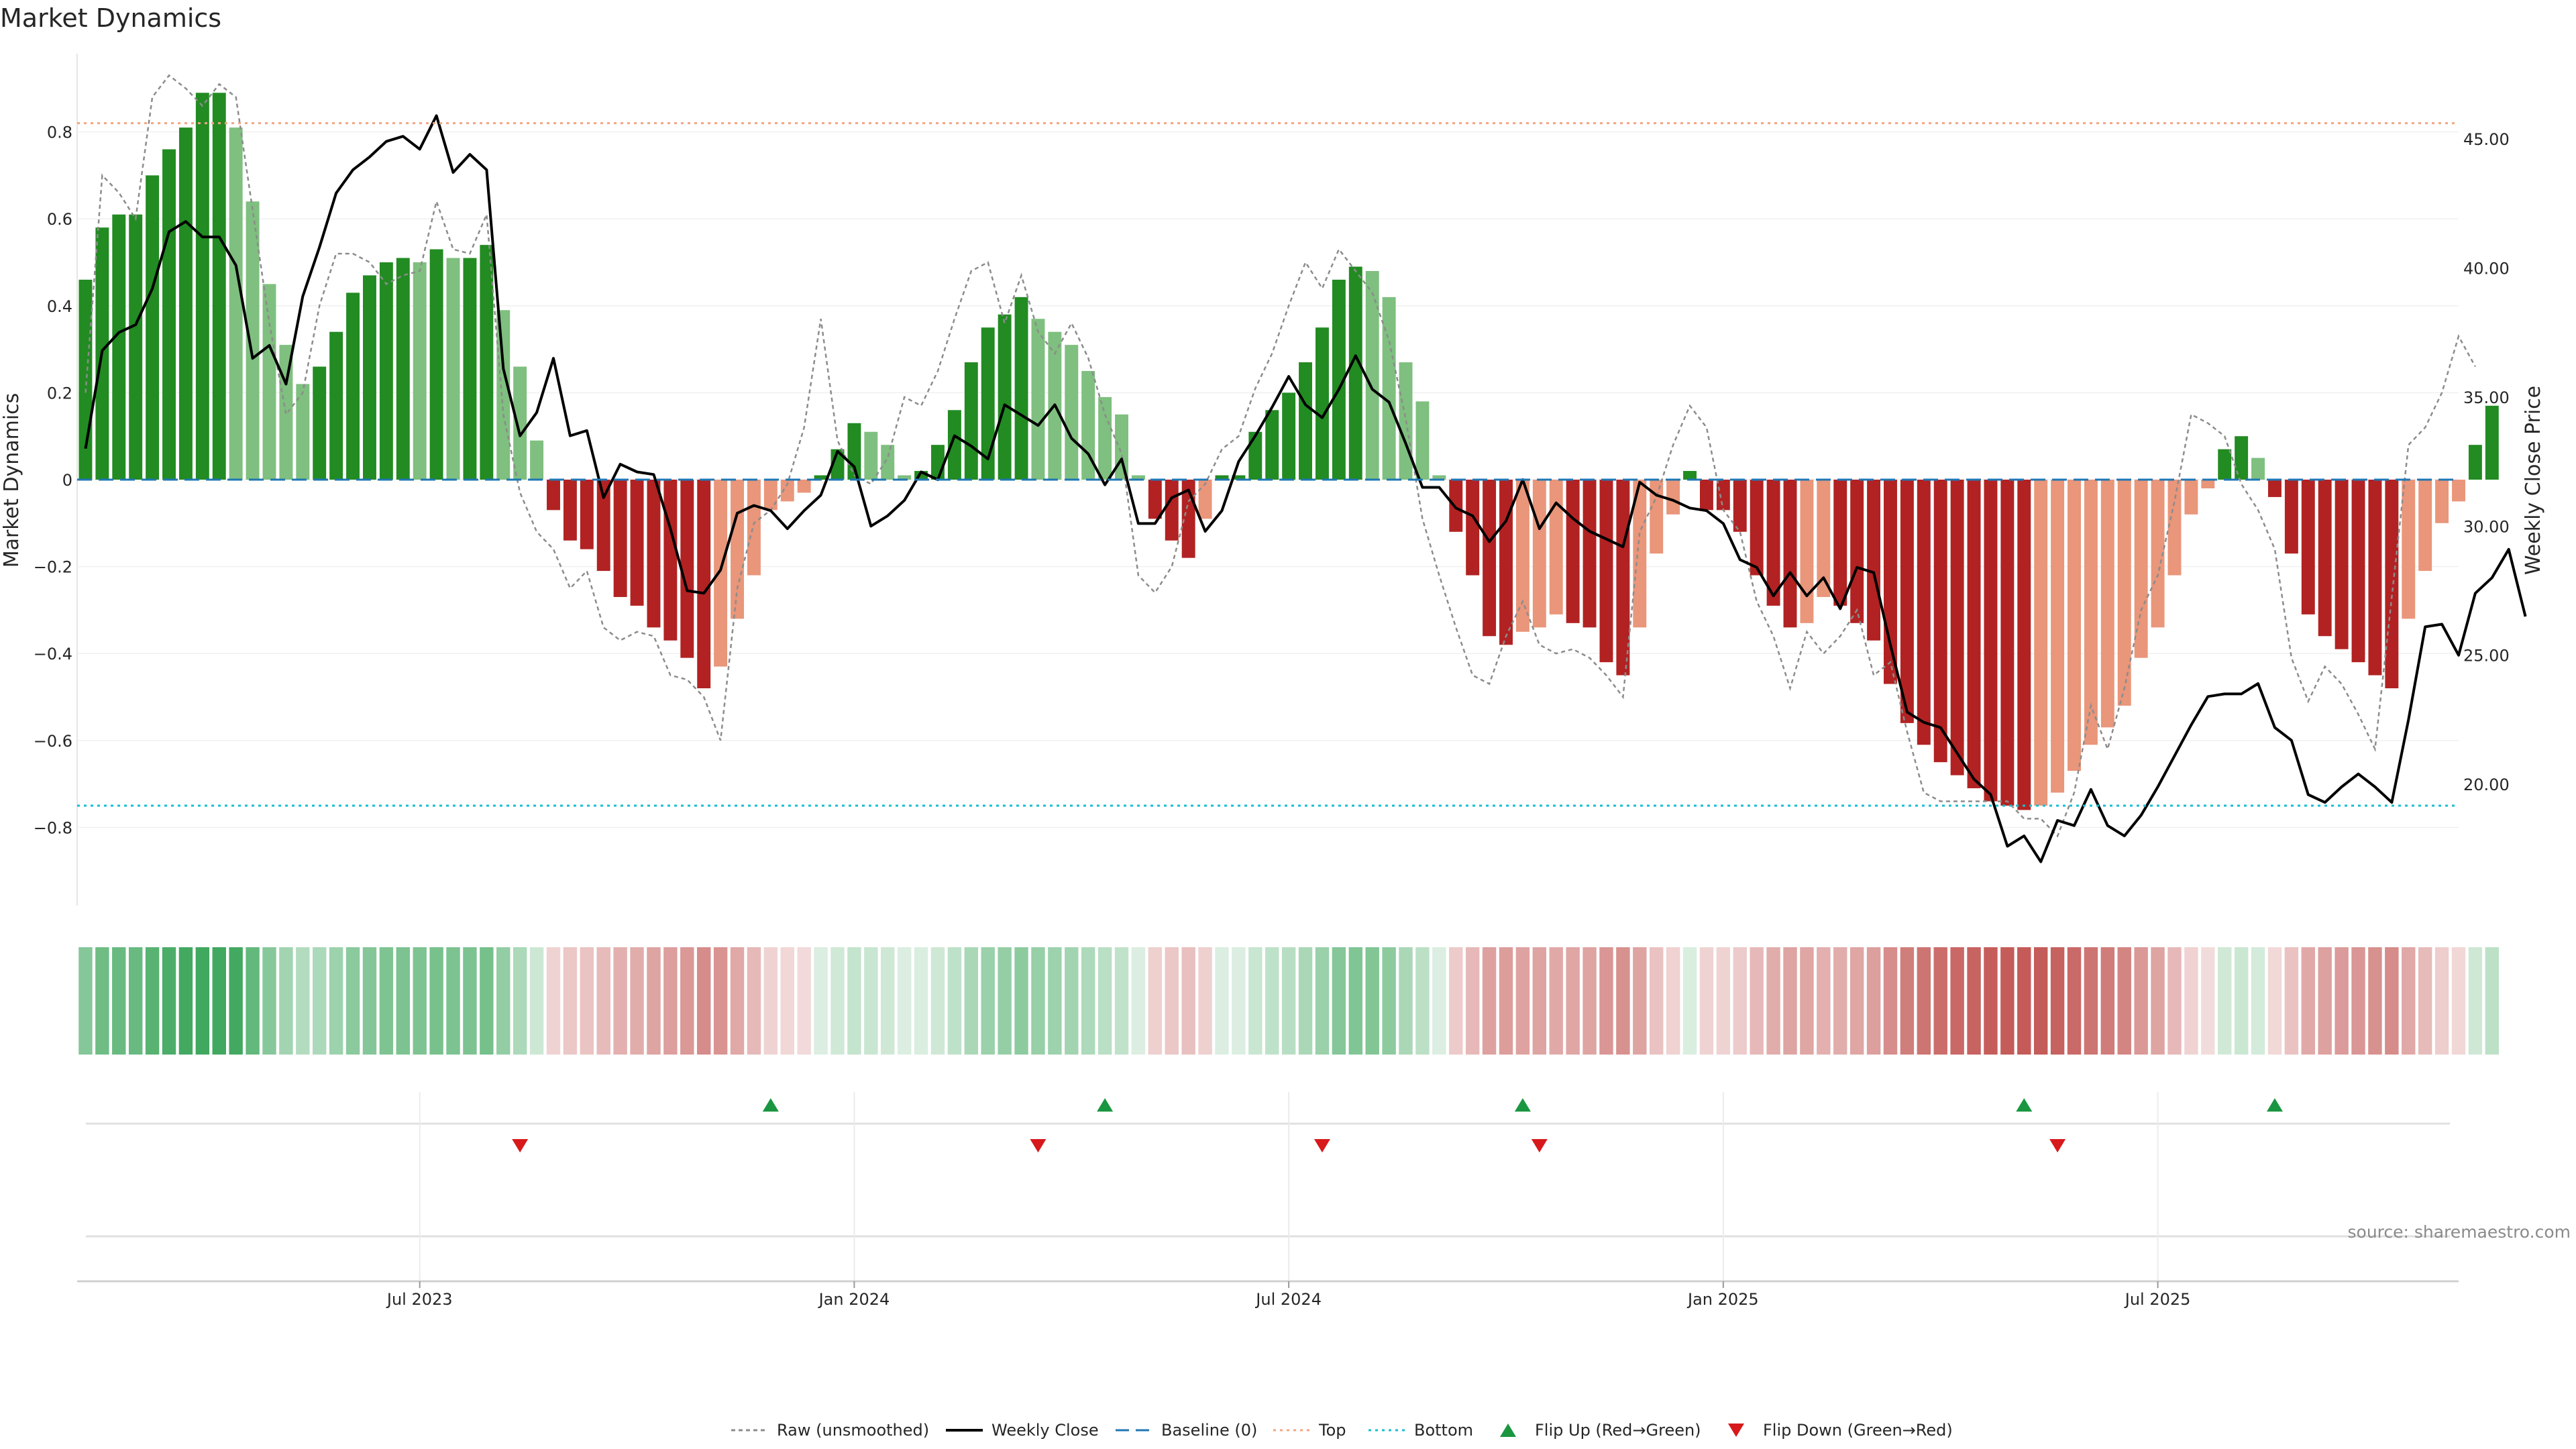 The width and height of the screenshot is (2576, 1449). Describe the element at coordinates (1736, 1430) in the screenshot. I see `legend-swatch` at that location.